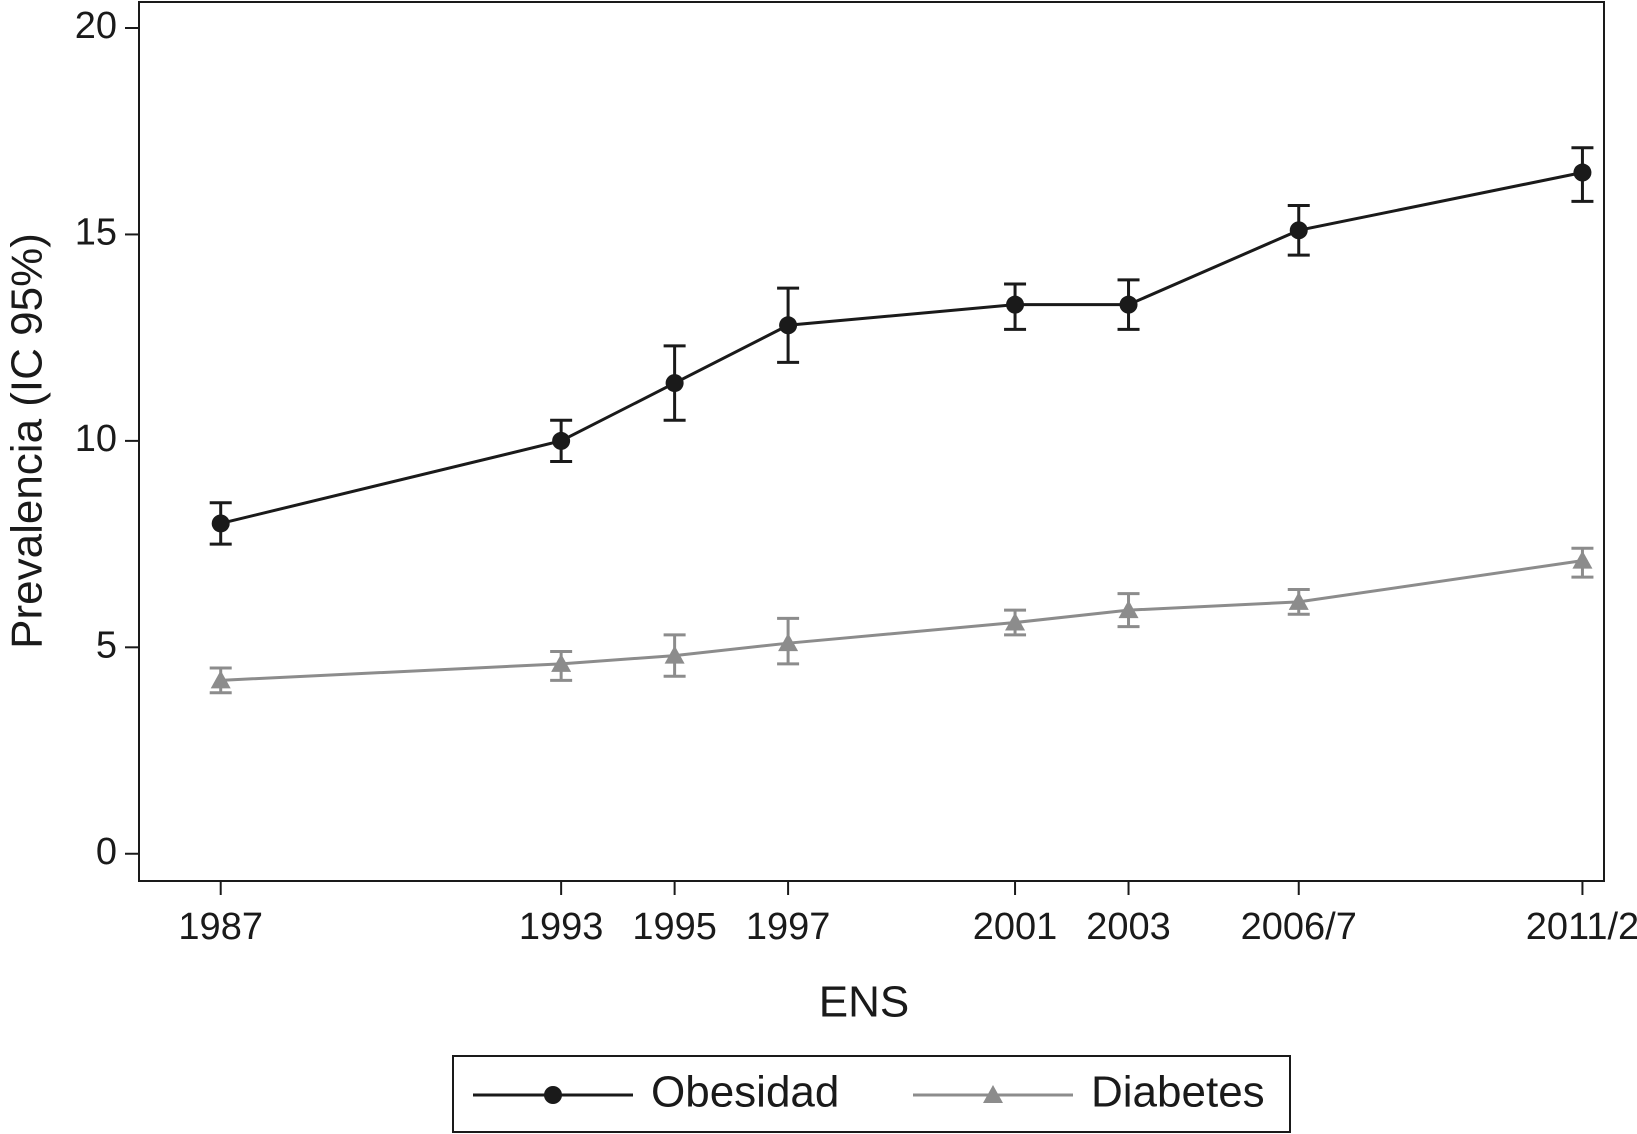 The image size is (1637, 1134). Describe the element at coordinates (220, 927) in the screenshot. I see `x-tick-label: 1987` at that location.